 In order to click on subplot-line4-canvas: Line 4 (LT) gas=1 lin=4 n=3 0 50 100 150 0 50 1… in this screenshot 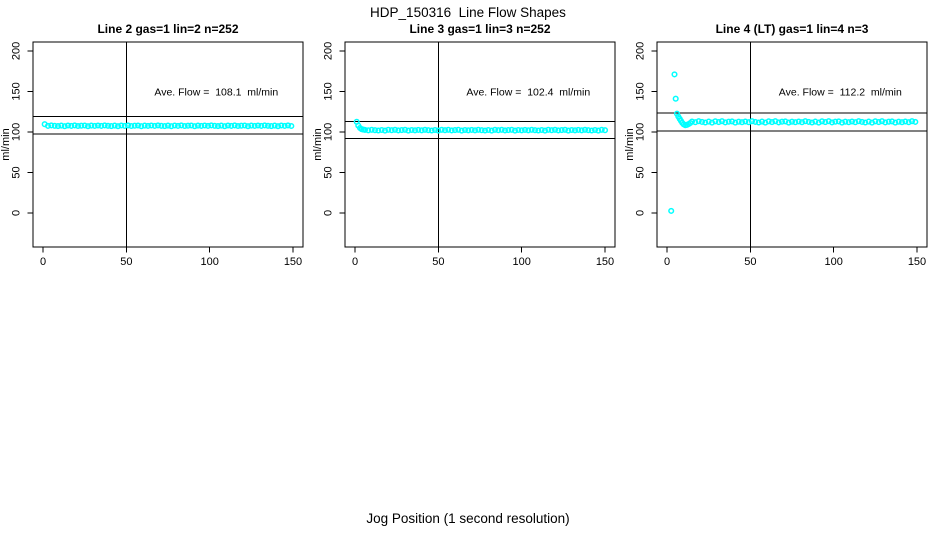, I will do `click(776, 145)`.